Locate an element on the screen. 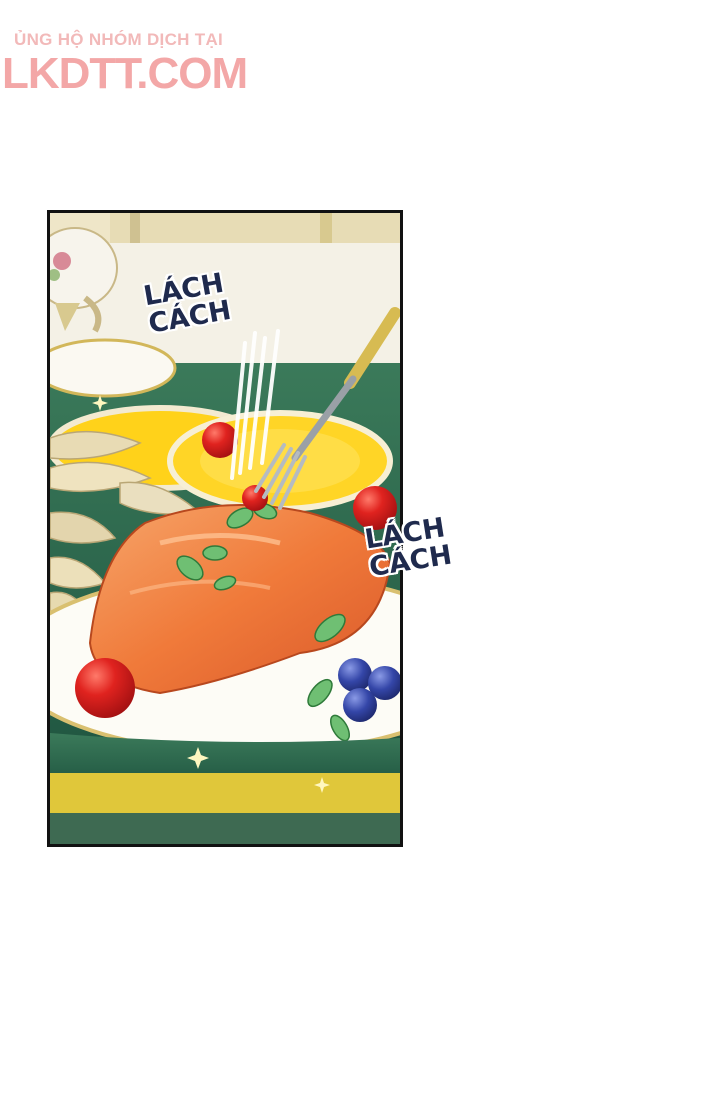  herb-garnish is located at coordinates (263, 622).